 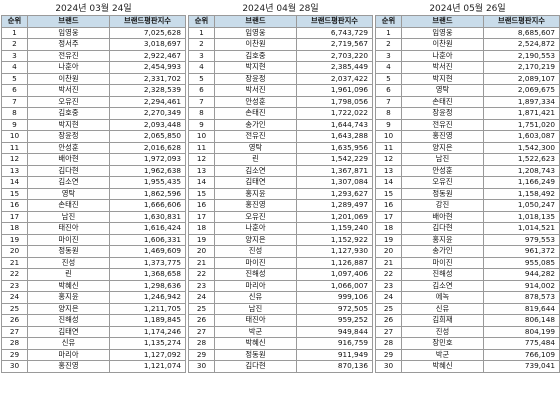 I want to click on score-cell: 2,331,702, so click(x=147, y=78).